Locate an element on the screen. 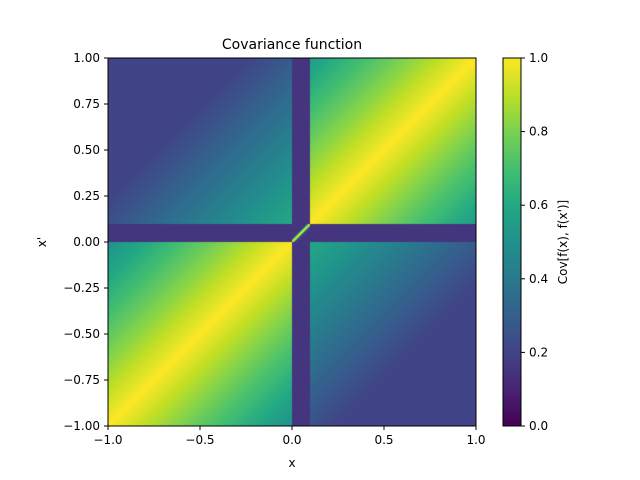 The height and width of the screenshot is (480, 640). colorbar-label: Cov[f(x), f(x')] is located at coordinates (563, 242).